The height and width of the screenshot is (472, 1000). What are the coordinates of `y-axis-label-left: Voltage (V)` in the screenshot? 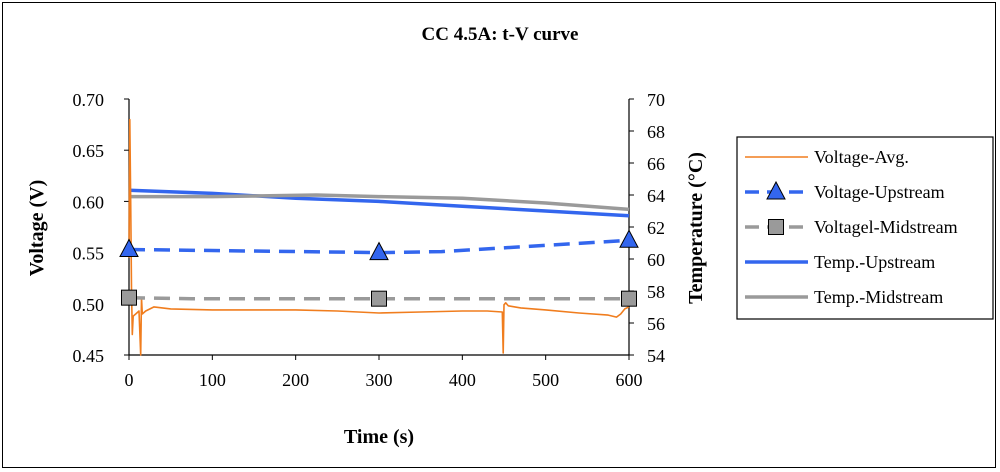 It's located at (37, 228).